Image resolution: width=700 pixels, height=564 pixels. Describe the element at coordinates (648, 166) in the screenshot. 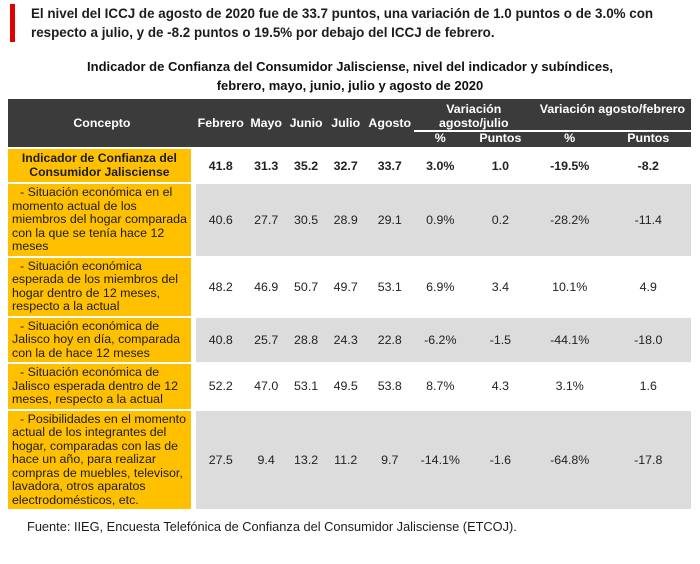

I see `row-value: -8.2` at that location.